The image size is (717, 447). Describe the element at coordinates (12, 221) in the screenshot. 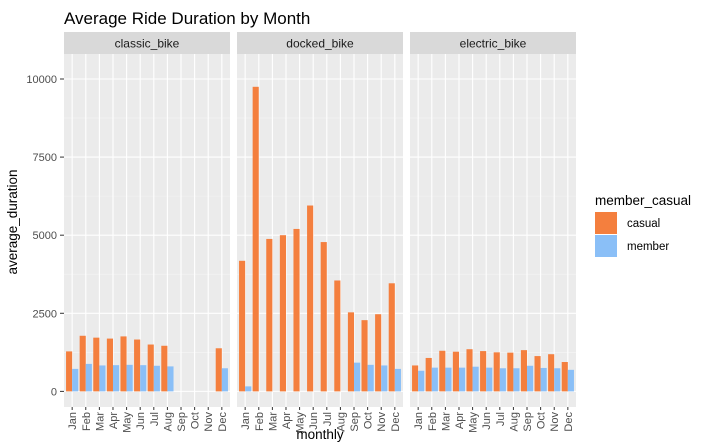

I see `y-axis-label: average_duration` at that location.